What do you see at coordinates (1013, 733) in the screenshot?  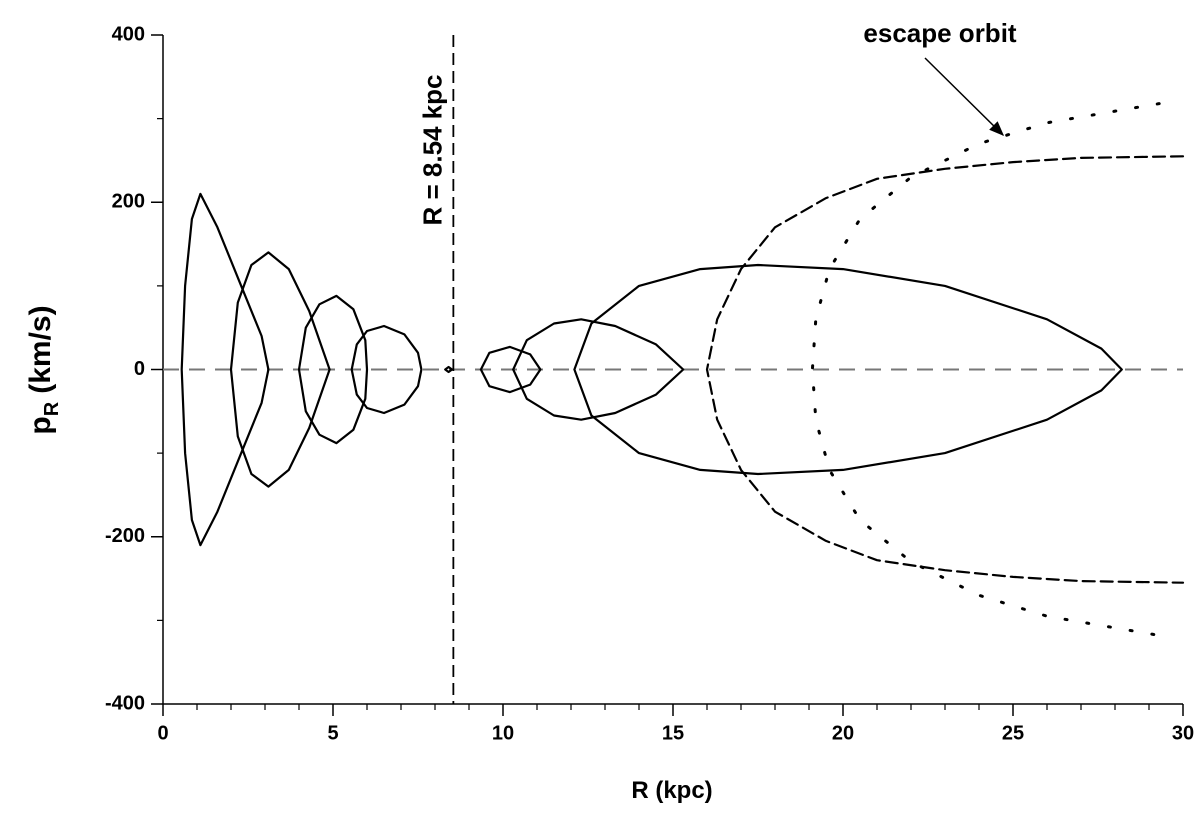 I see `x-tick-label: 25` at bounding box center [1013, 733].